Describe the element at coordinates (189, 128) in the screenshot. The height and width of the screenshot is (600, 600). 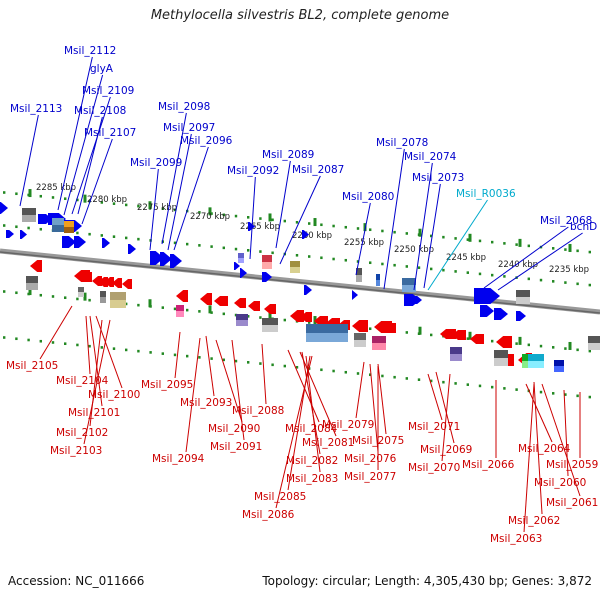
I see `gene-label: Msil_2097` at that location.